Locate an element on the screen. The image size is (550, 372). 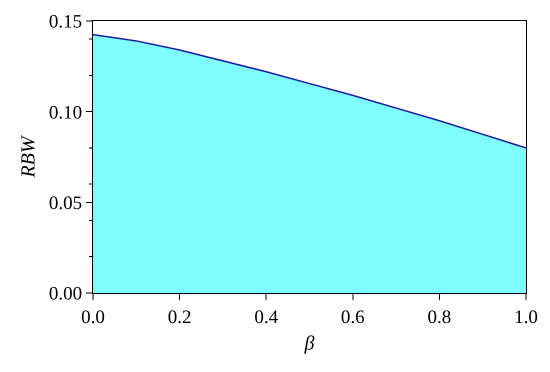
y-tick-label: 0.05 is located at coordinates (65, 203).